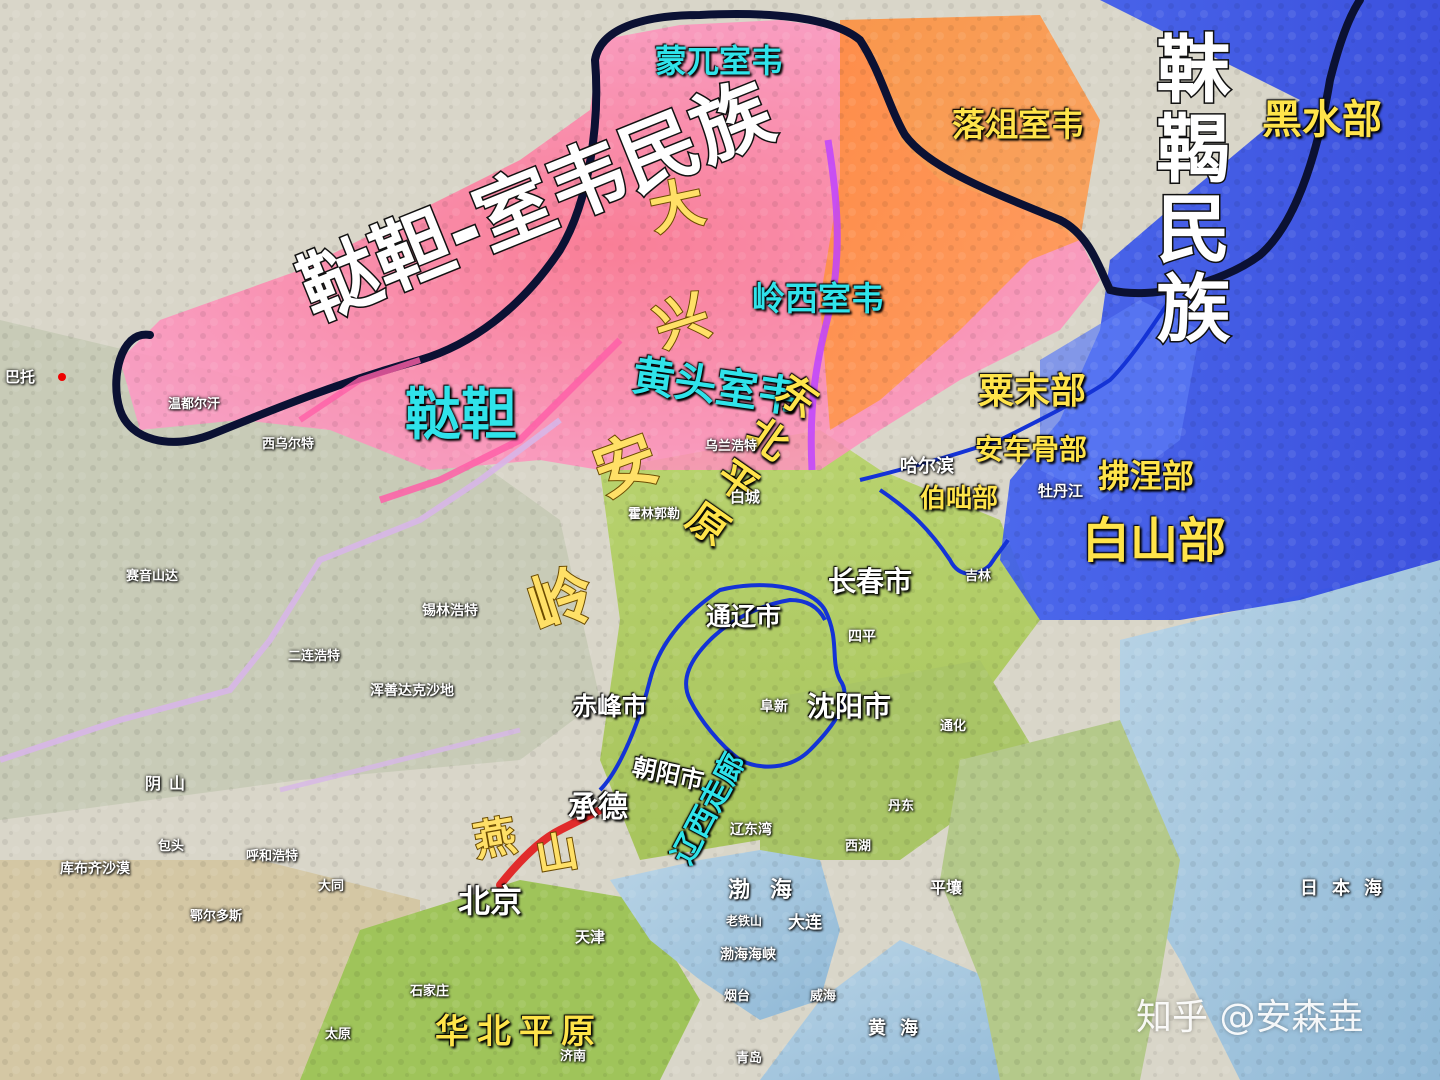 The width and height of the screenshot is (1440, 1080). I want to click on kubuqi-label: 库布齐沙漠, so click(95, 869).